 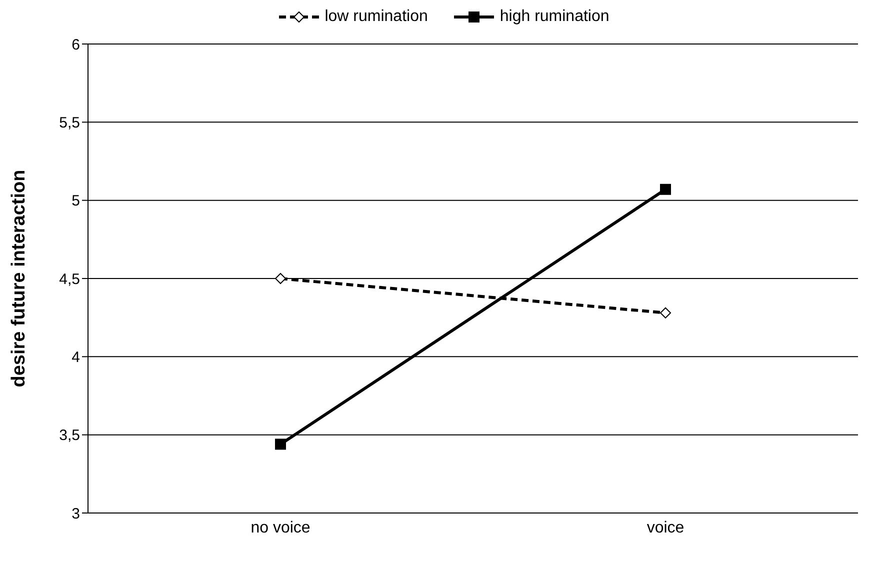 What do you see at coordinates (376, 17) in the screenshot?
I see `legend-label: low rumination` at bounding box center [376, 17].